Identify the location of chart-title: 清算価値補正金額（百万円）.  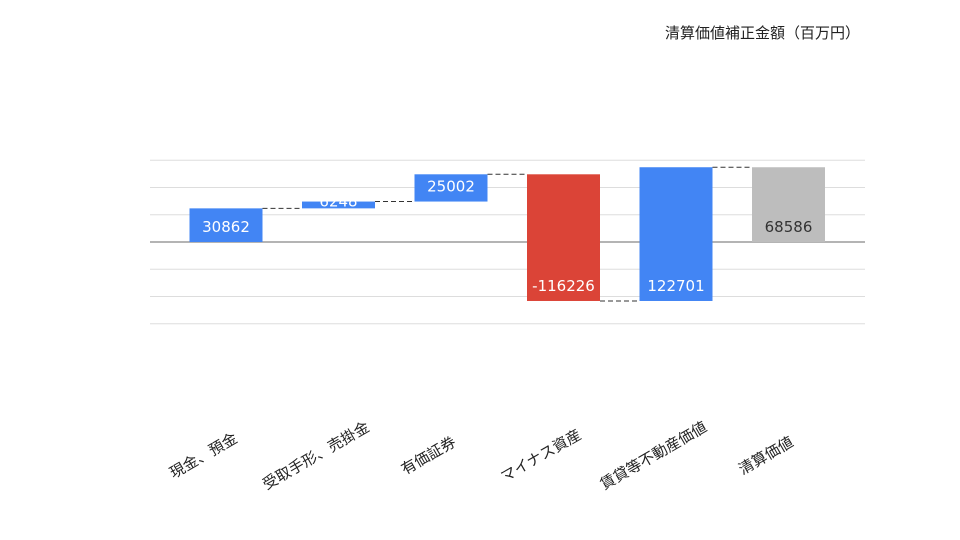
(762, 33).